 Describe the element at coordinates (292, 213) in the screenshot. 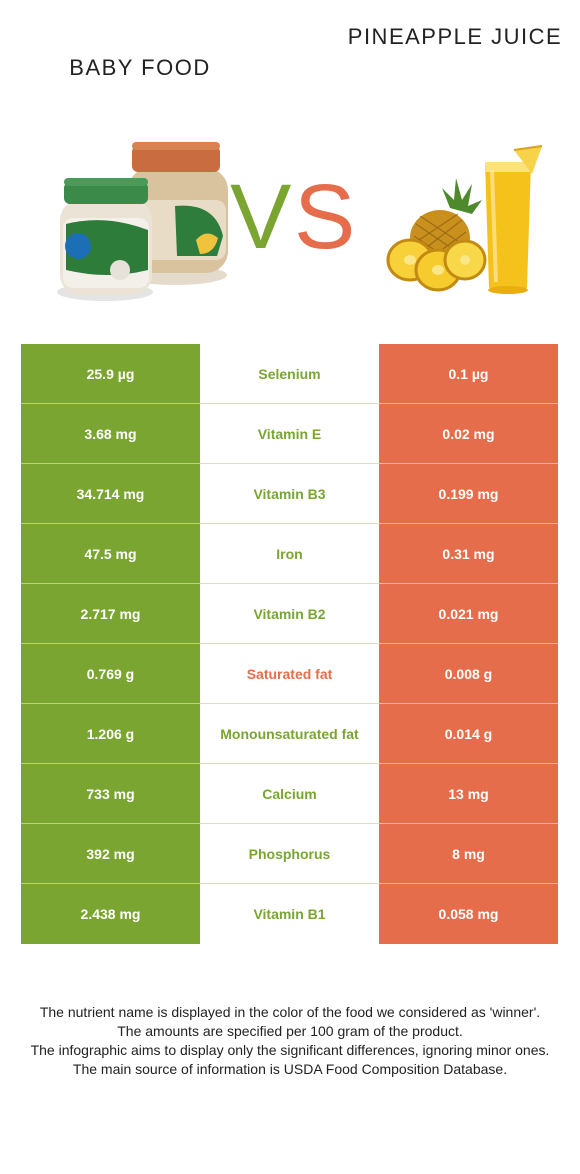

I see `vs-label: V S` at that location.